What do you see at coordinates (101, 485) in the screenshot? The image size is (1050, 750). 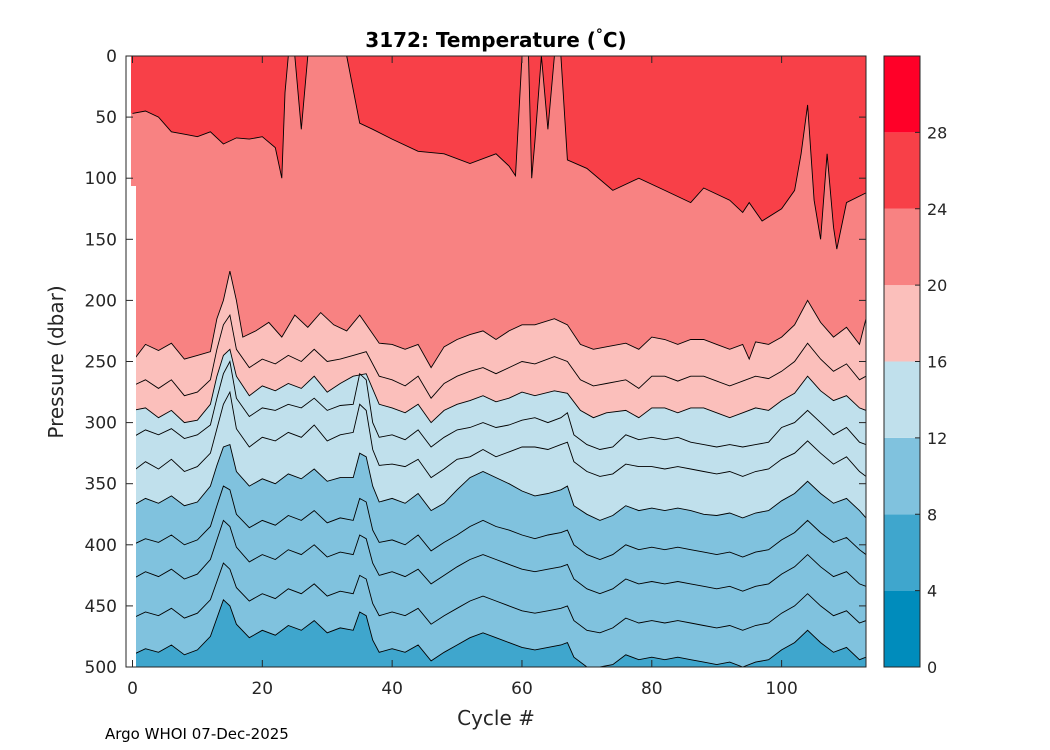 I see `y-tick-label: 350` at bounding box center [101, 485].